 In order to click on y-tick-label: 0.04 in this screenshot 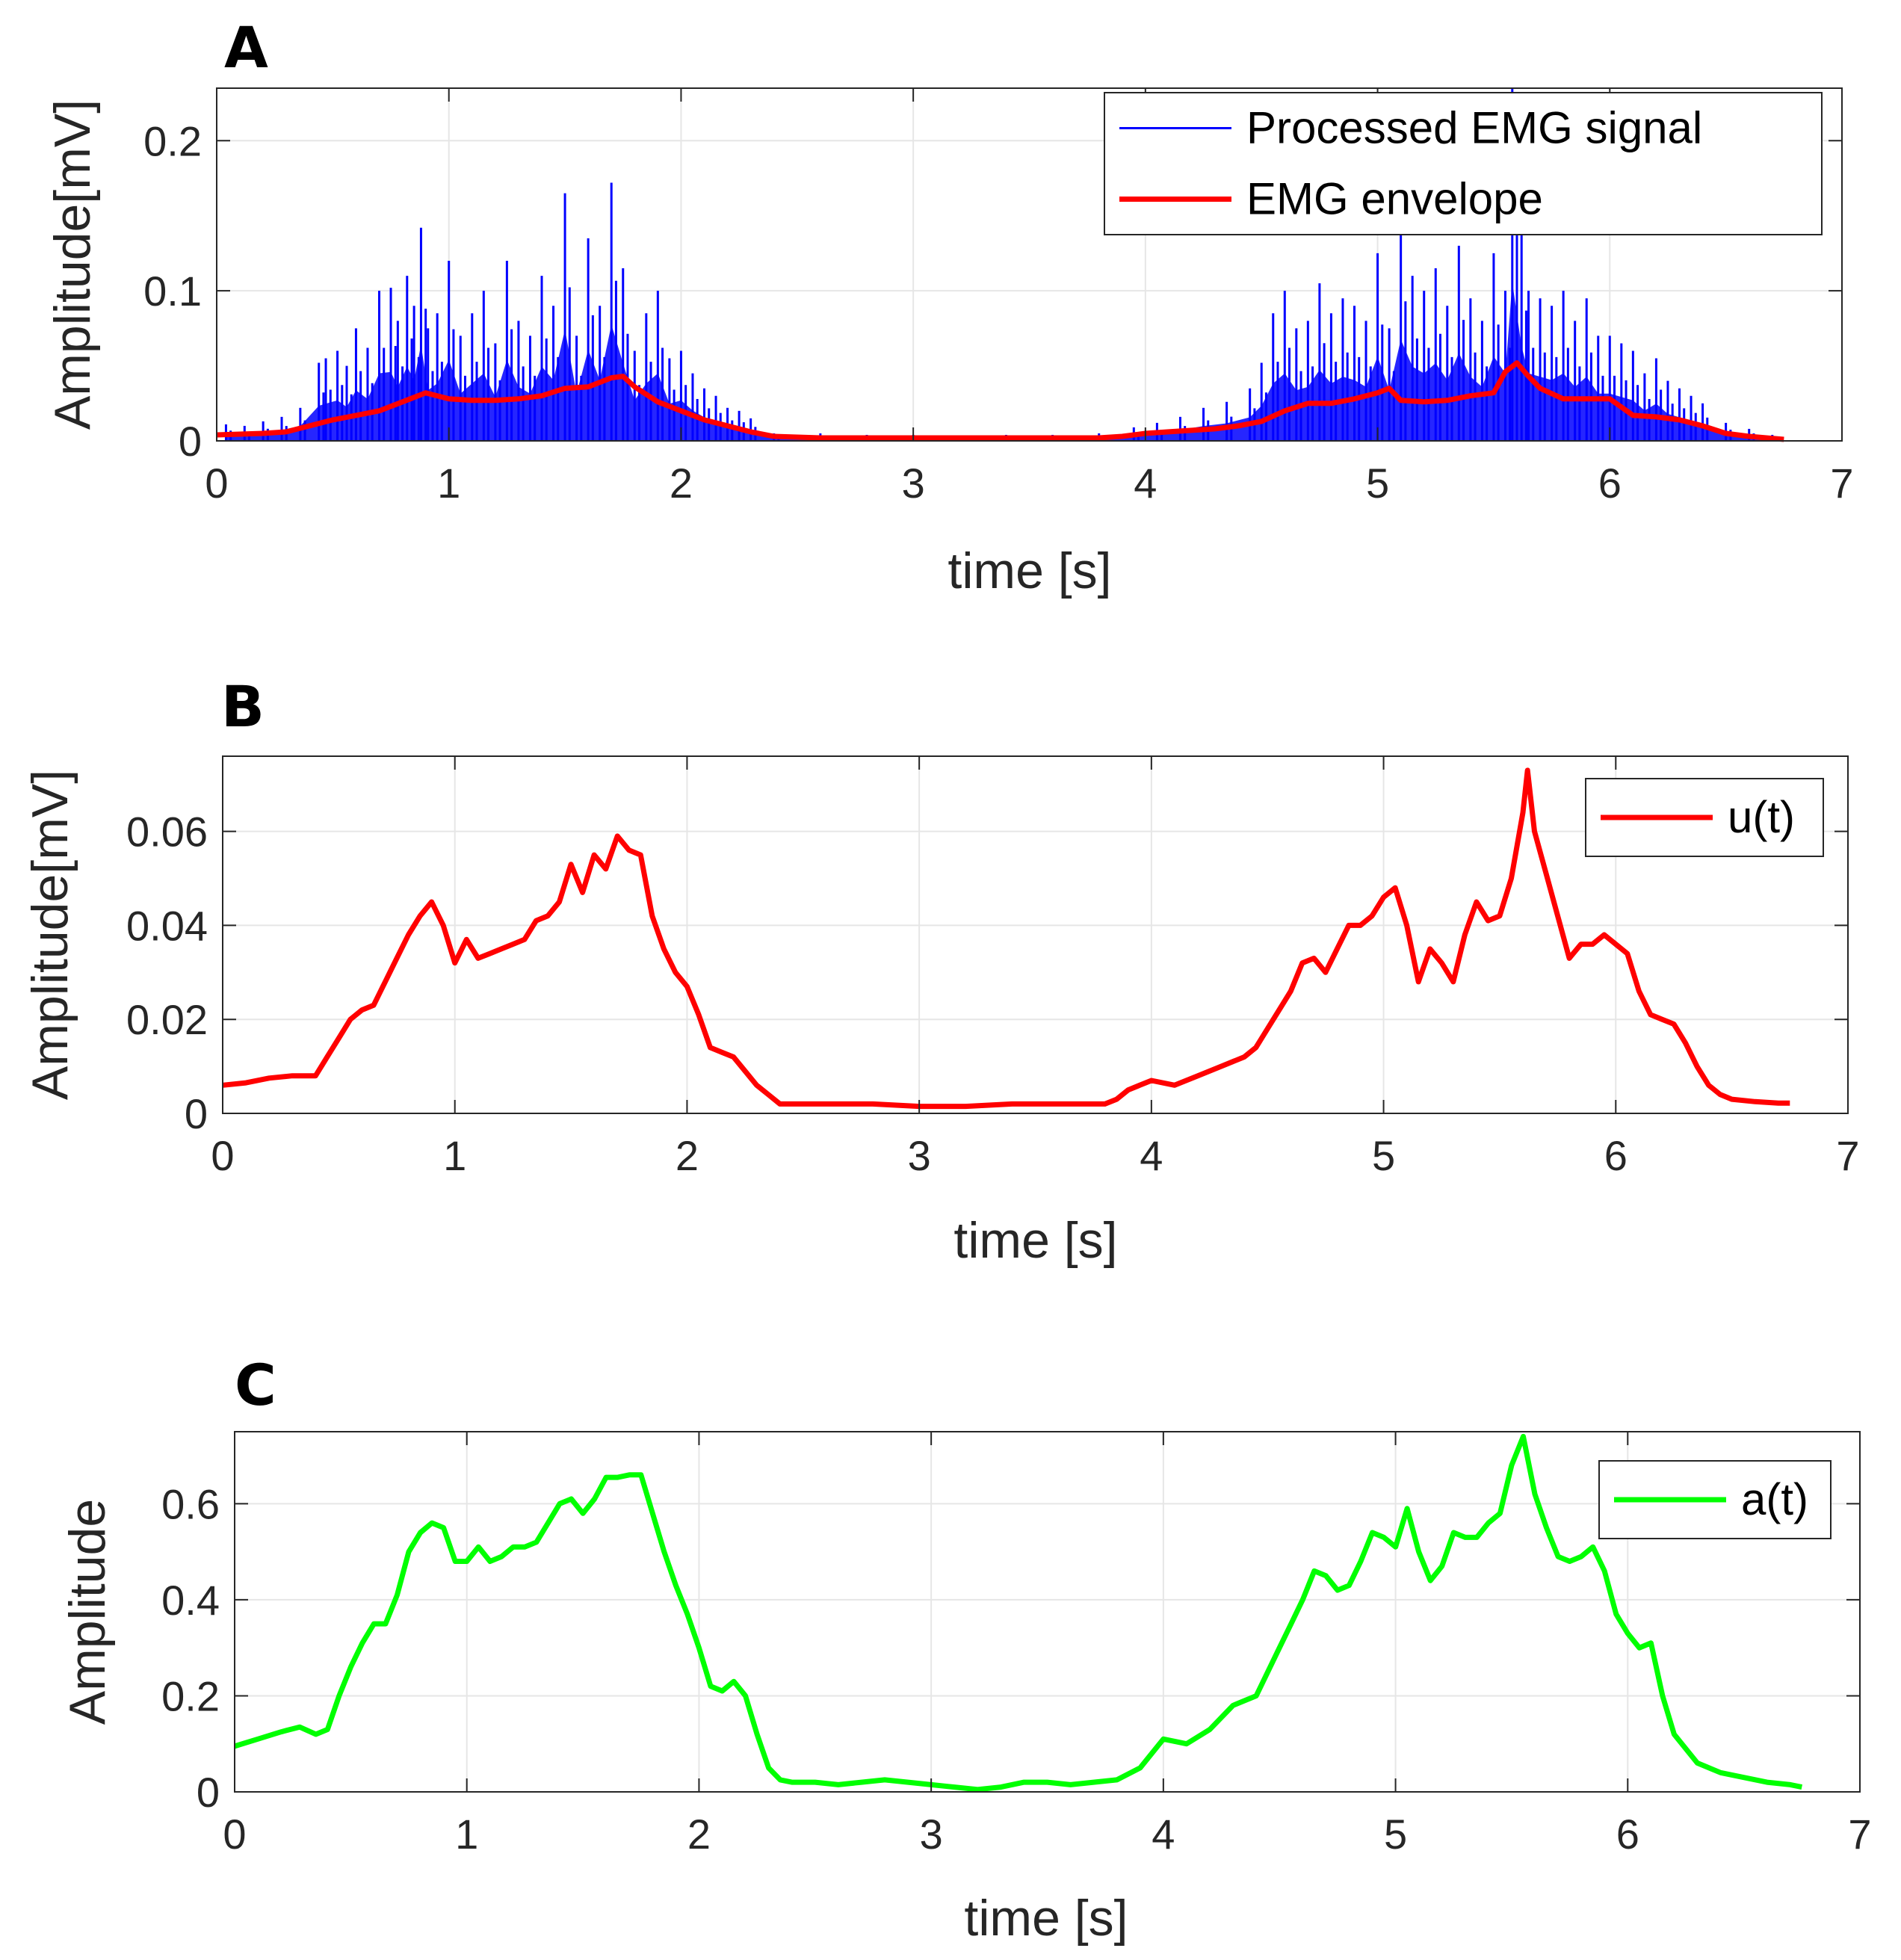, I will do `click(167, 926)`.